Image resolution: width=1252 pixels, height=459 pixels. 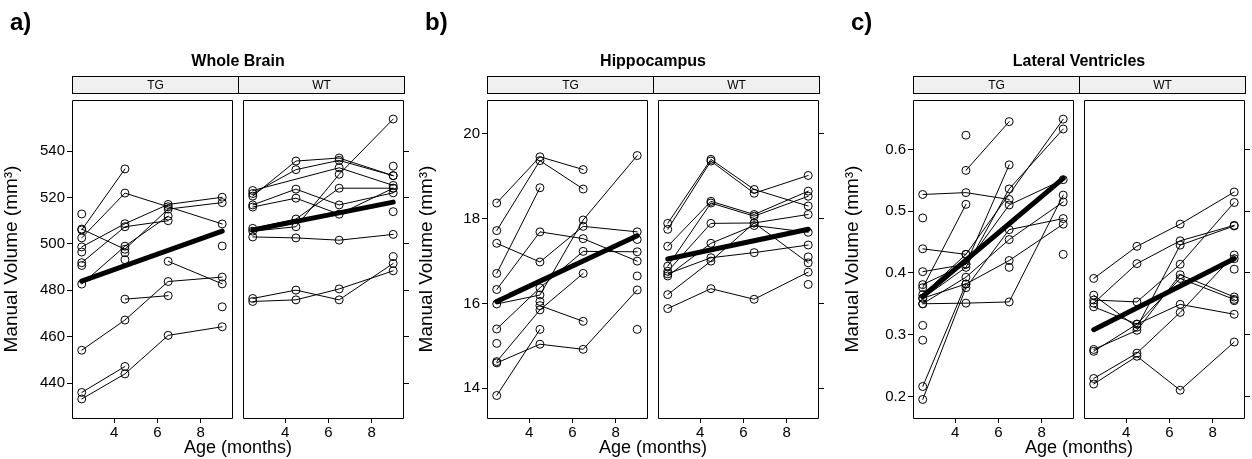 What do you see at coordinates (52, 289) in the screenshot?
I see `y-tick-label: 480` at bounding box center [52, 289].